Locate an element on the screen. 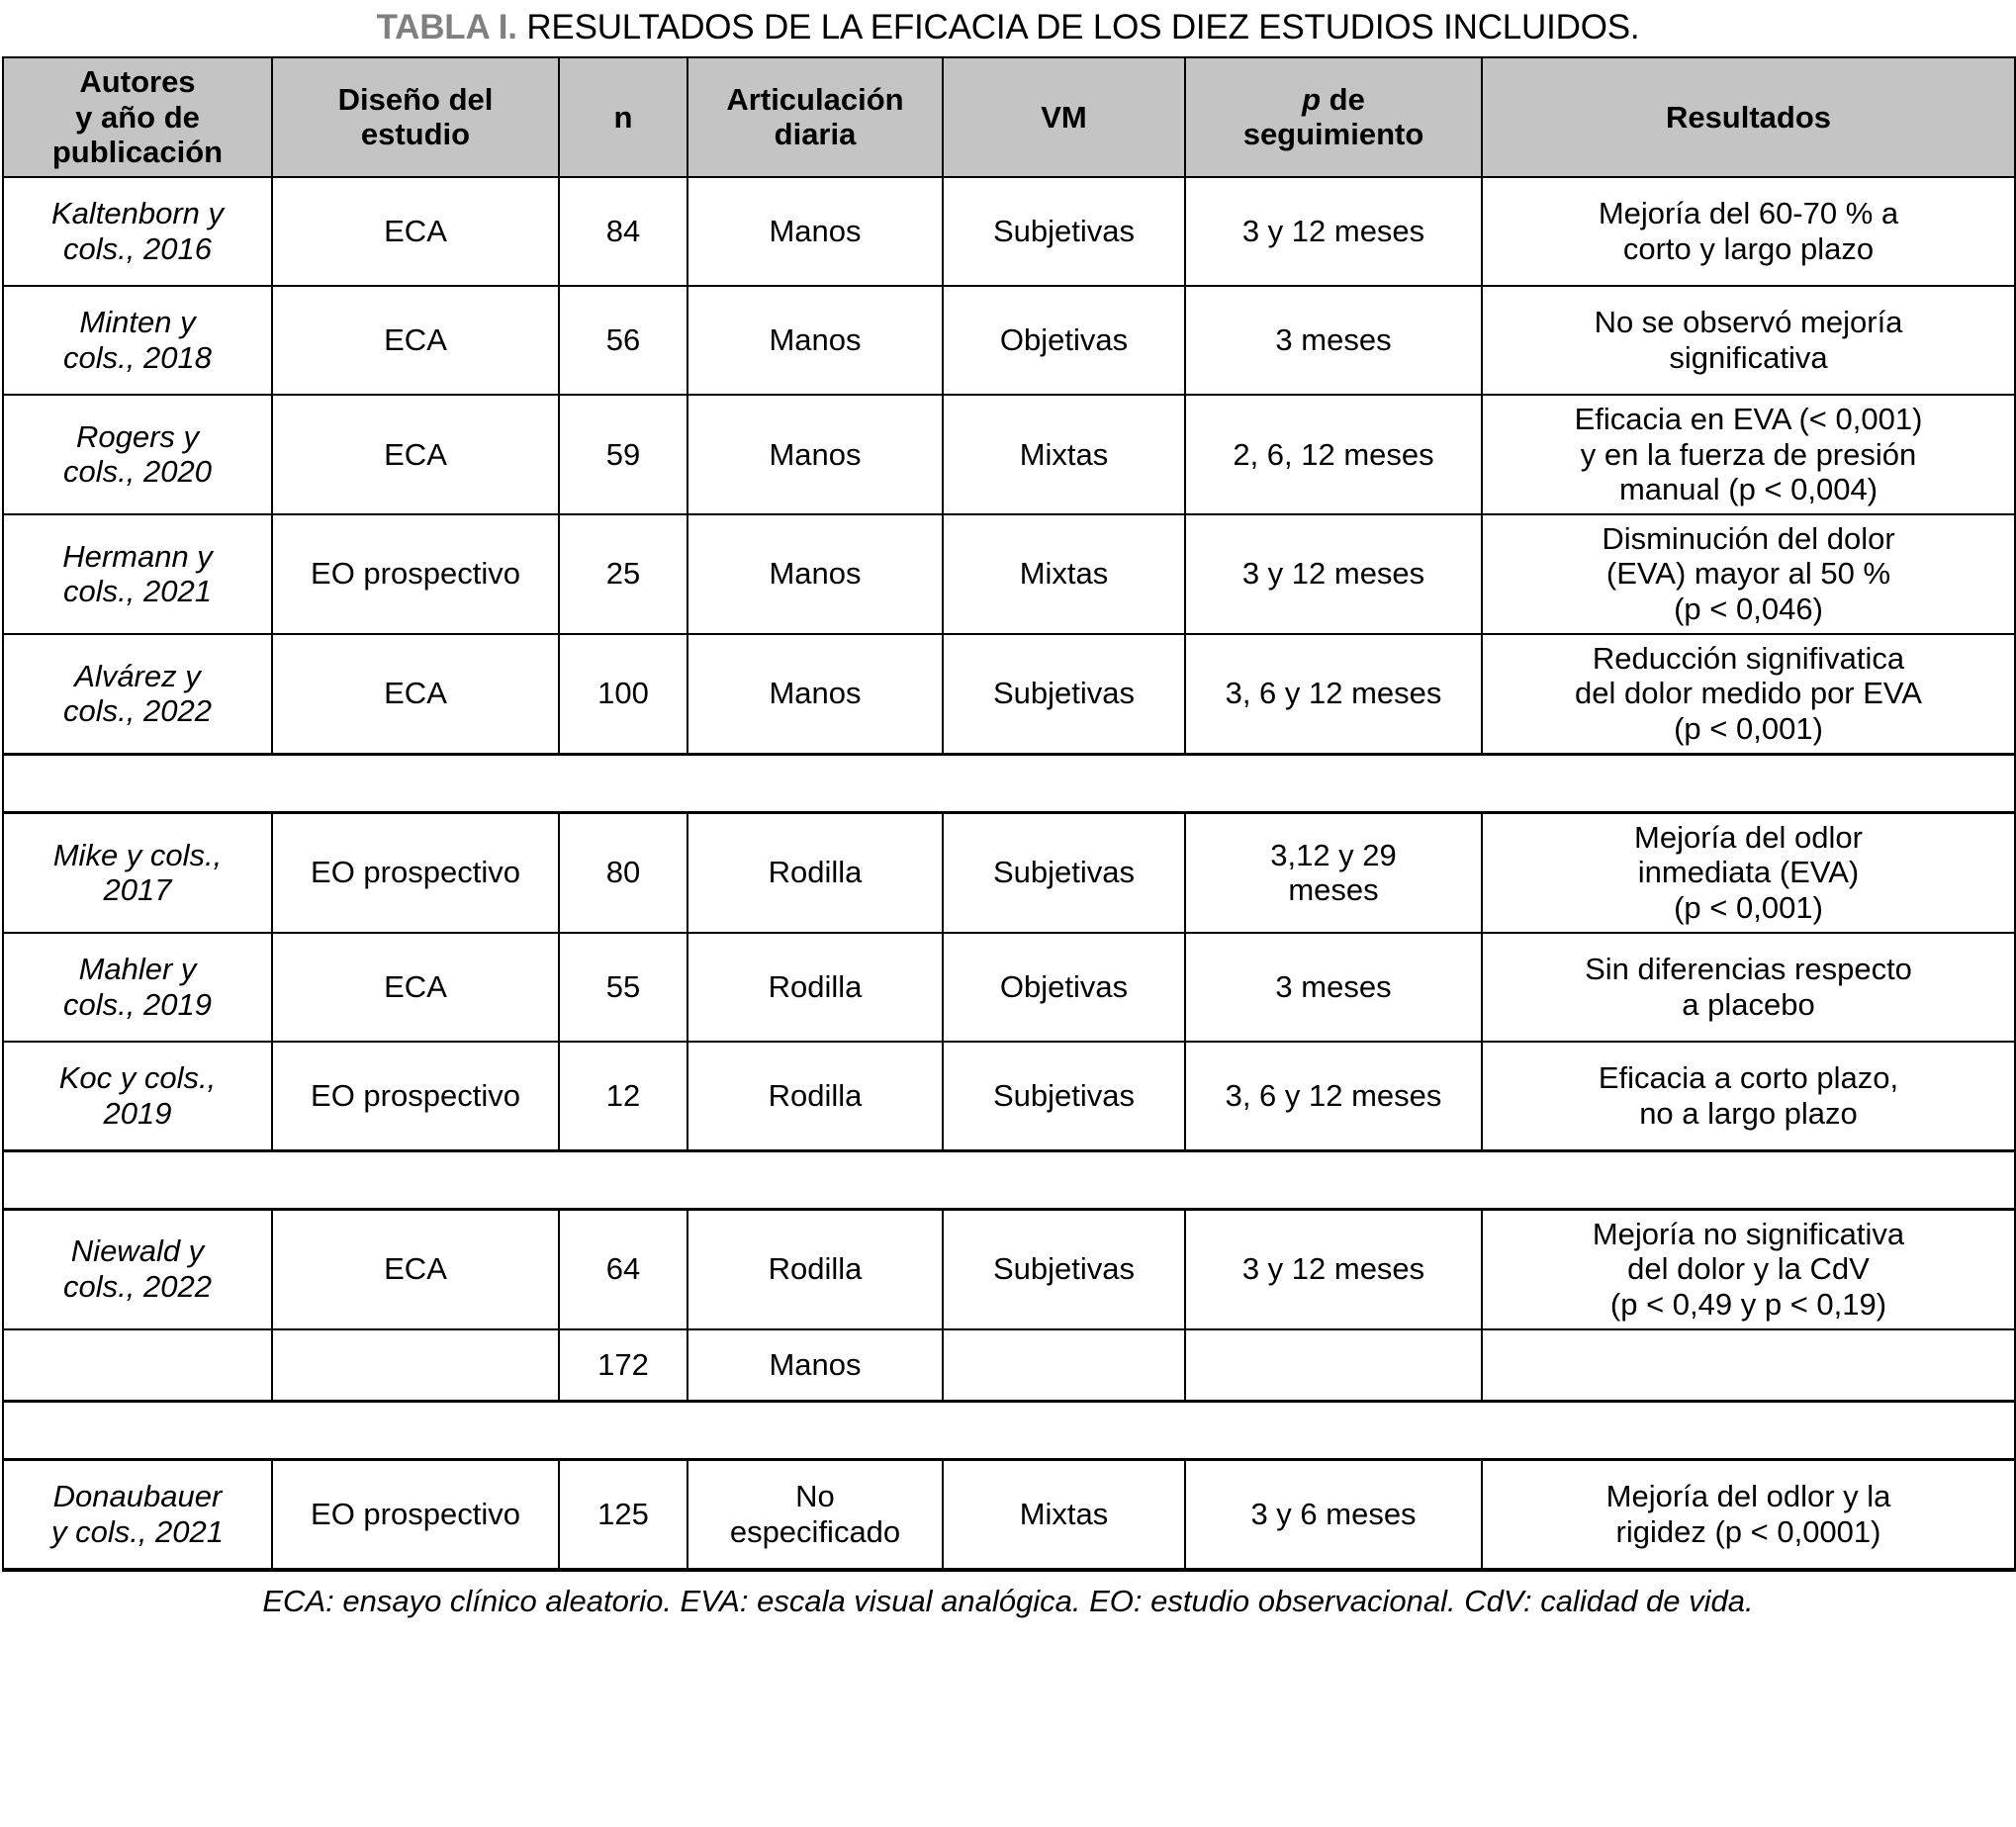 The height and width of the screenshot is (1827, 2016). cell-line: 3 y 12 meses is located at coordinates (1333, 232).